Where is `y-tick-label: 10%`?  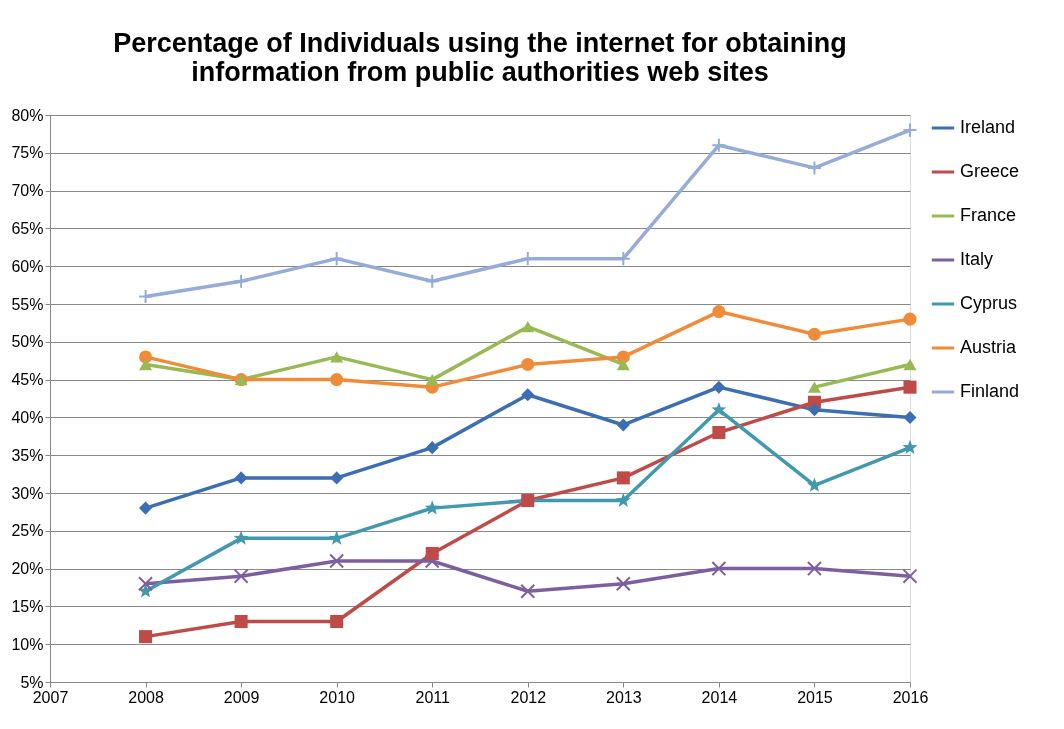 y-tick-label: 10% is located at coordinates (27, 644).